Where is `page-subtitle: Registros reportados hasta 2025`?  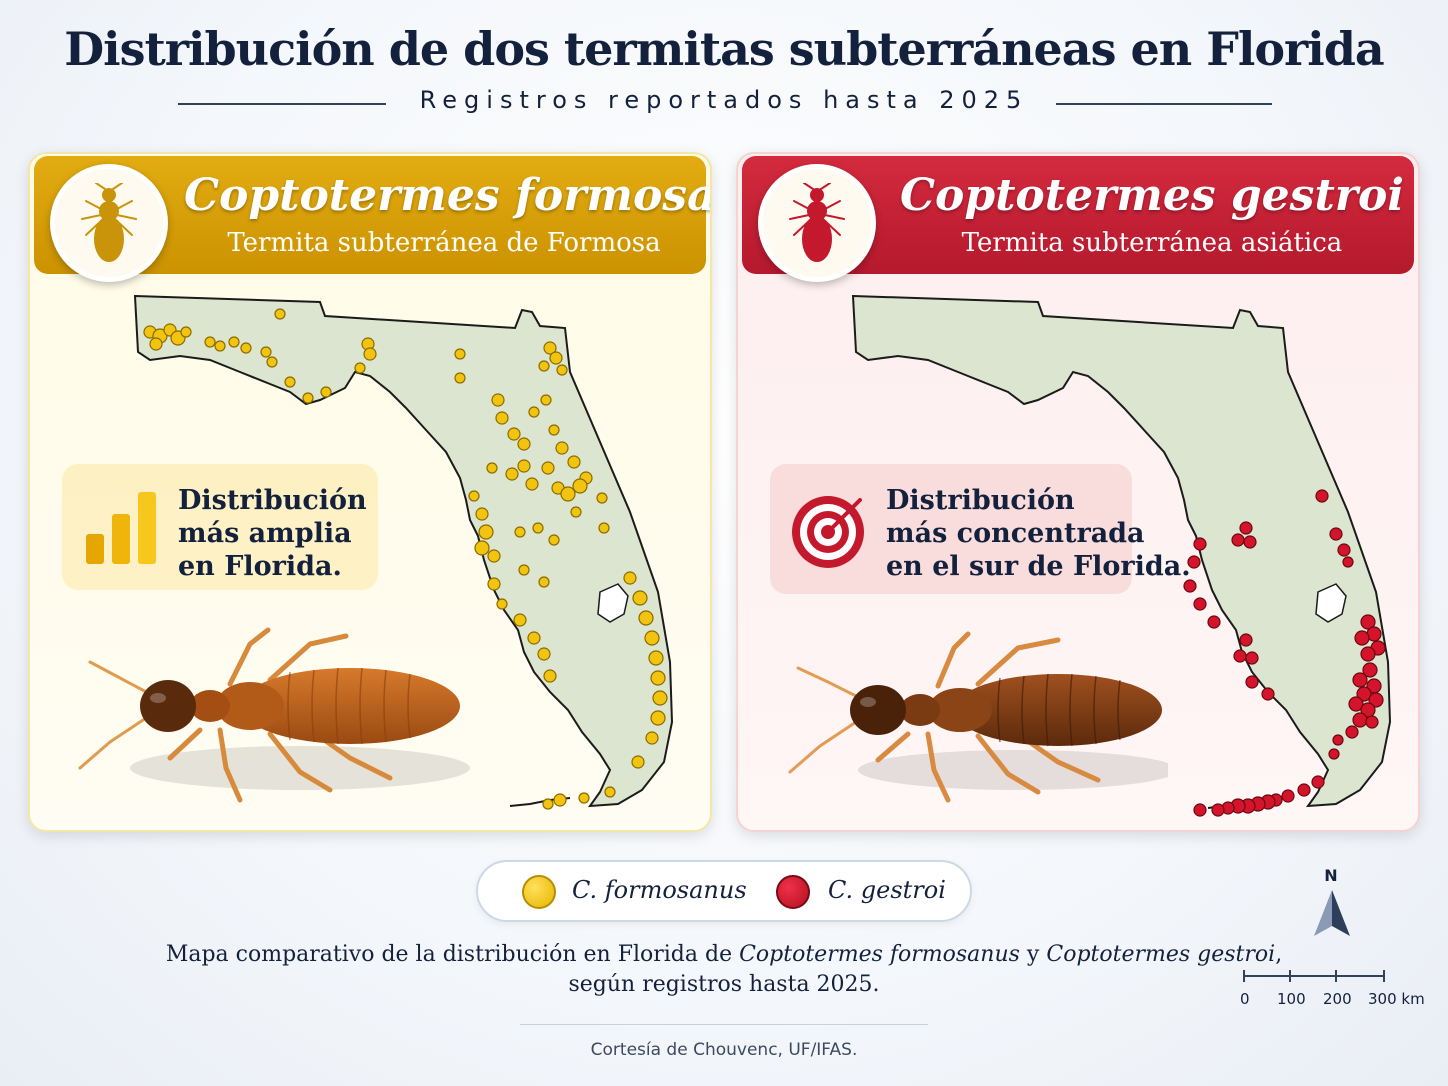
page-subtitle: Registros reportados hasta 2025 is located at coordinates (724, 100).